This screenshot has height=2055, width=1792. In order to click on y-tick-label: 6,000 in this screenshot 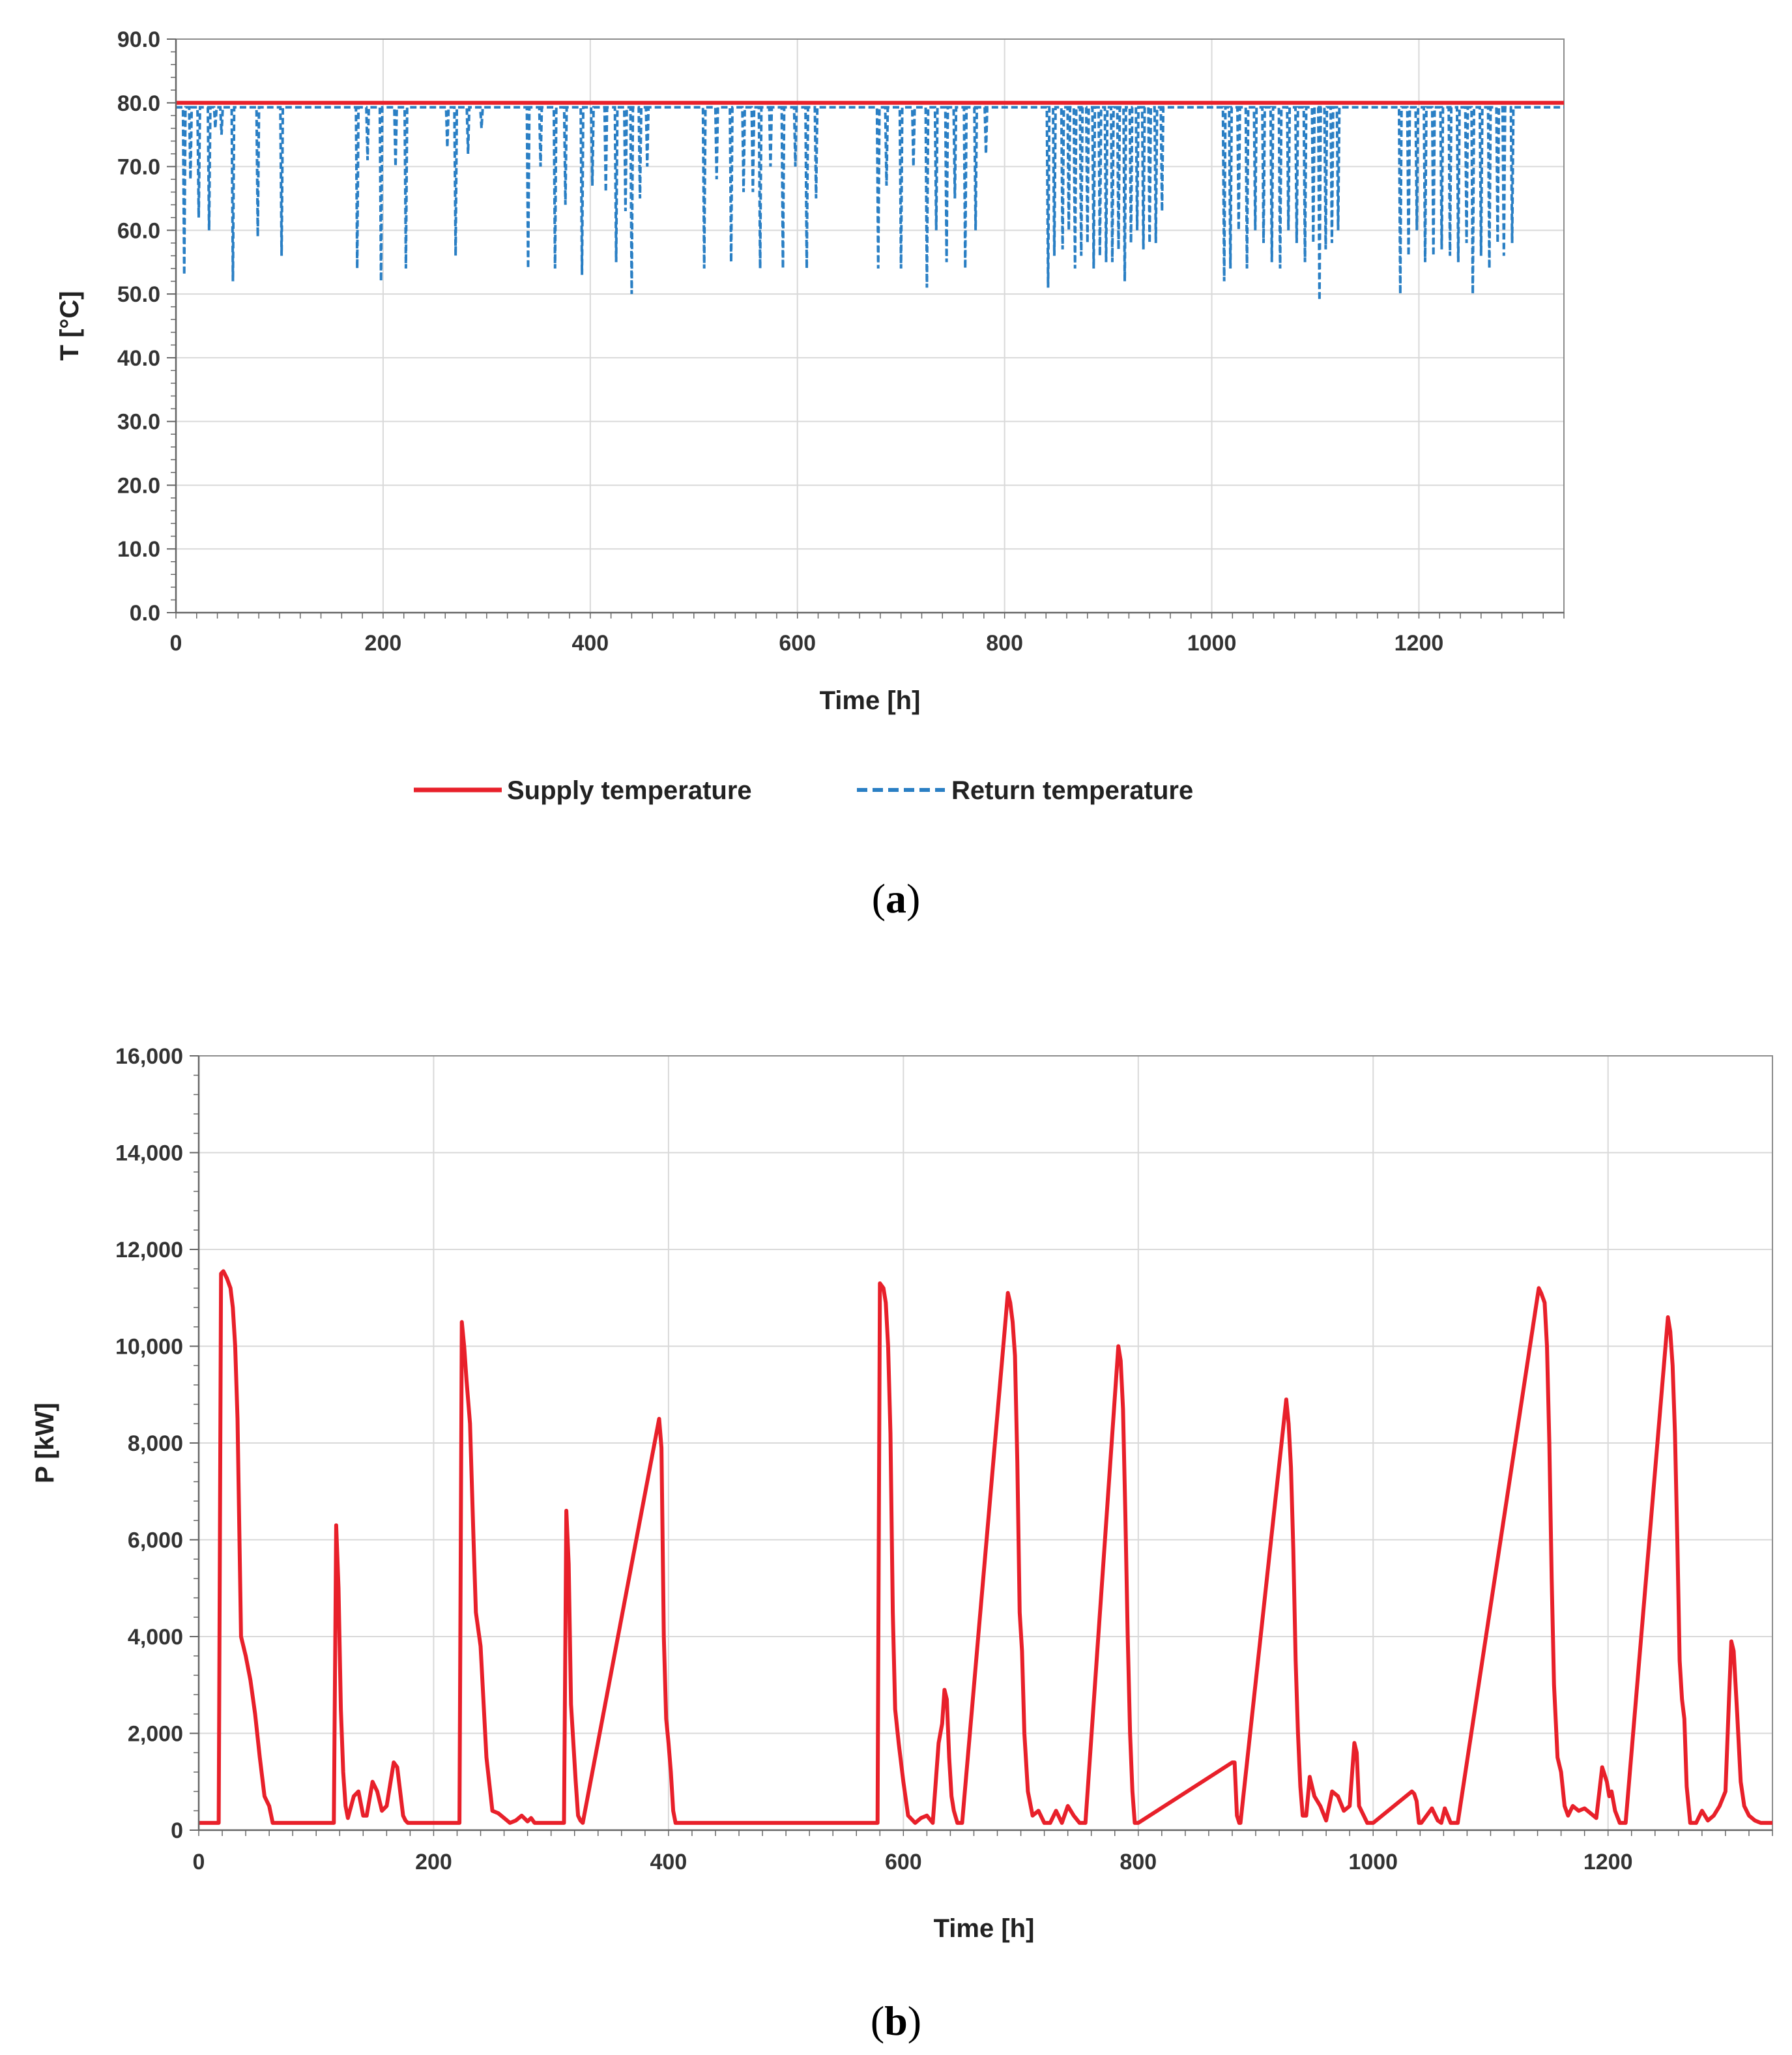, I will do `click(155, 1540)`.